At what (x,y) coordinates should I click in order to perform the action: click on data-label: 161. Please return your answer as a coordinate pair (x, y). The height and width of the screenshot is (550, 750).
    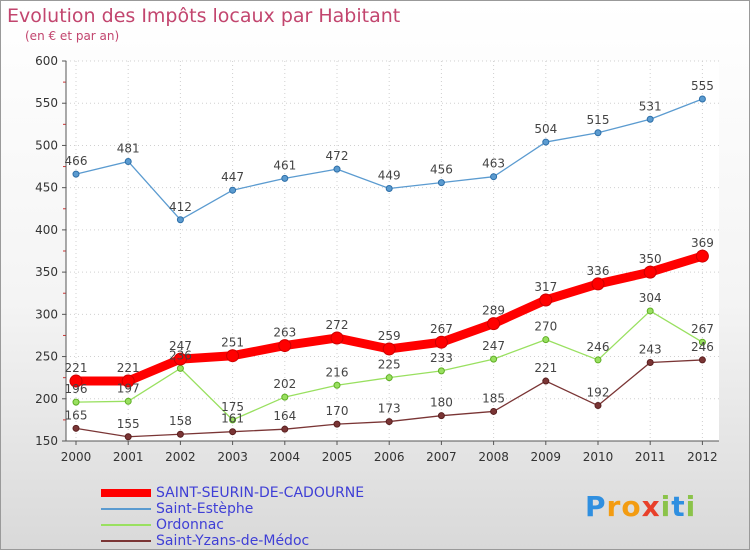
    Looking at the image, I should click on (232, 419).